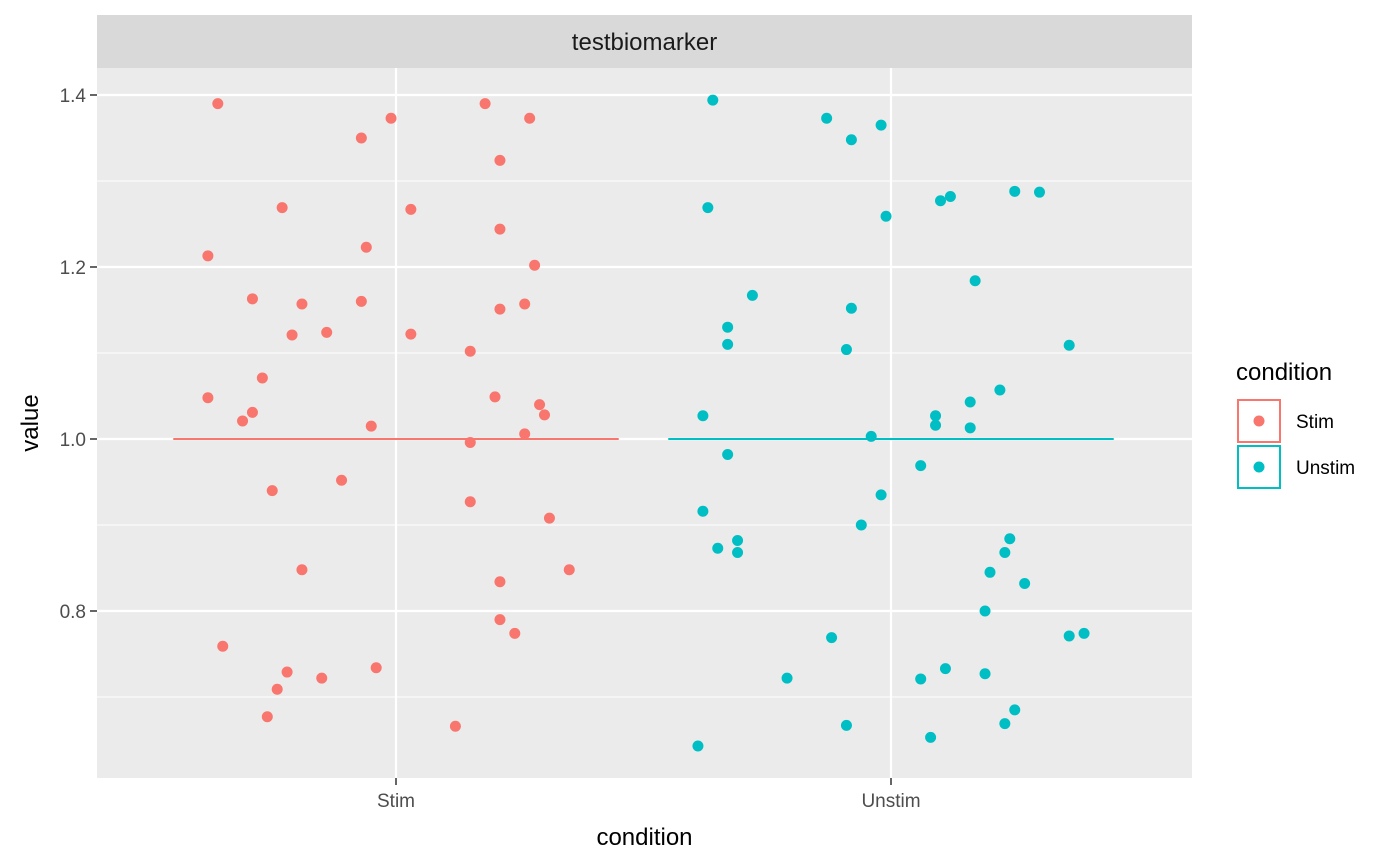 This screenshot has width=1400, height=866. Describe the element at coordinates (1259, 421) in the screenshot. I see `legend-point-stim` at that location.